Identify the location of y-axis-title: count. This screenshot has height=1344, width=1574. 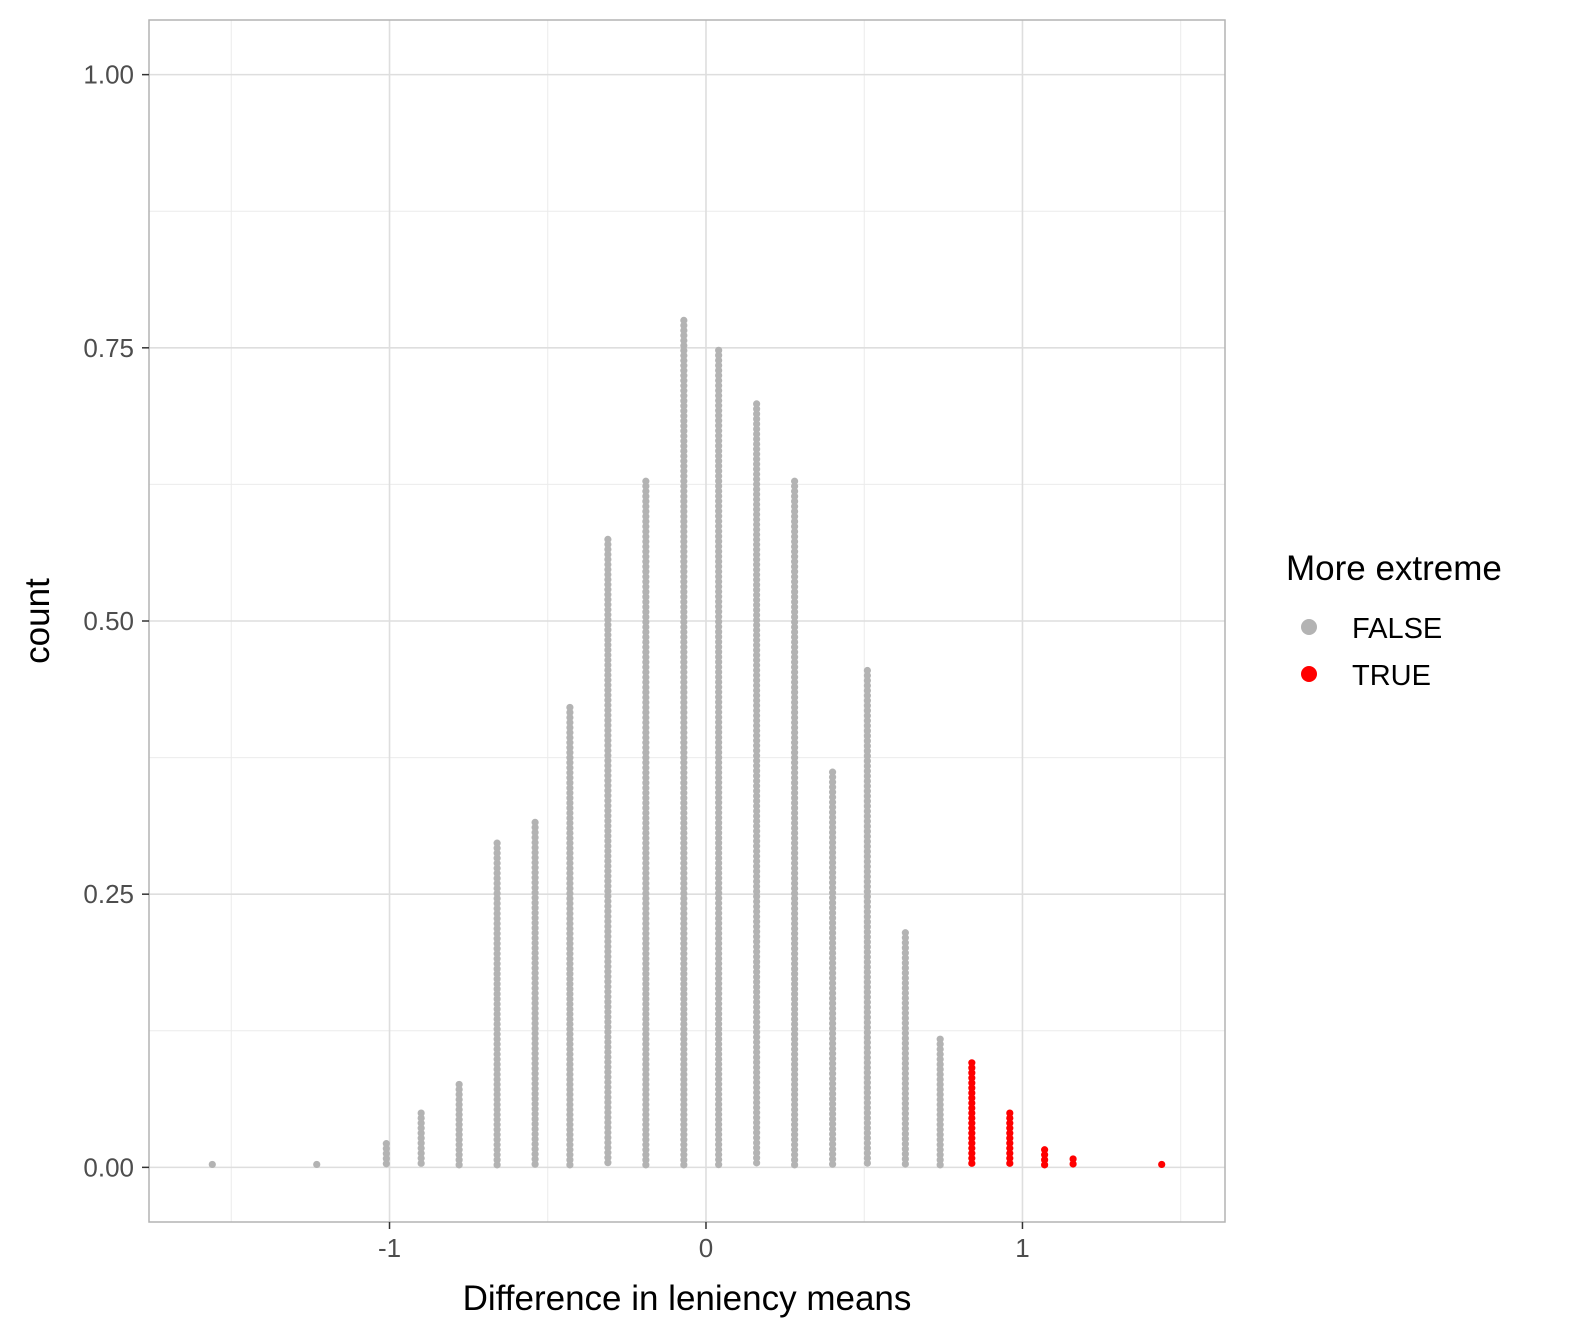
(37, 621).